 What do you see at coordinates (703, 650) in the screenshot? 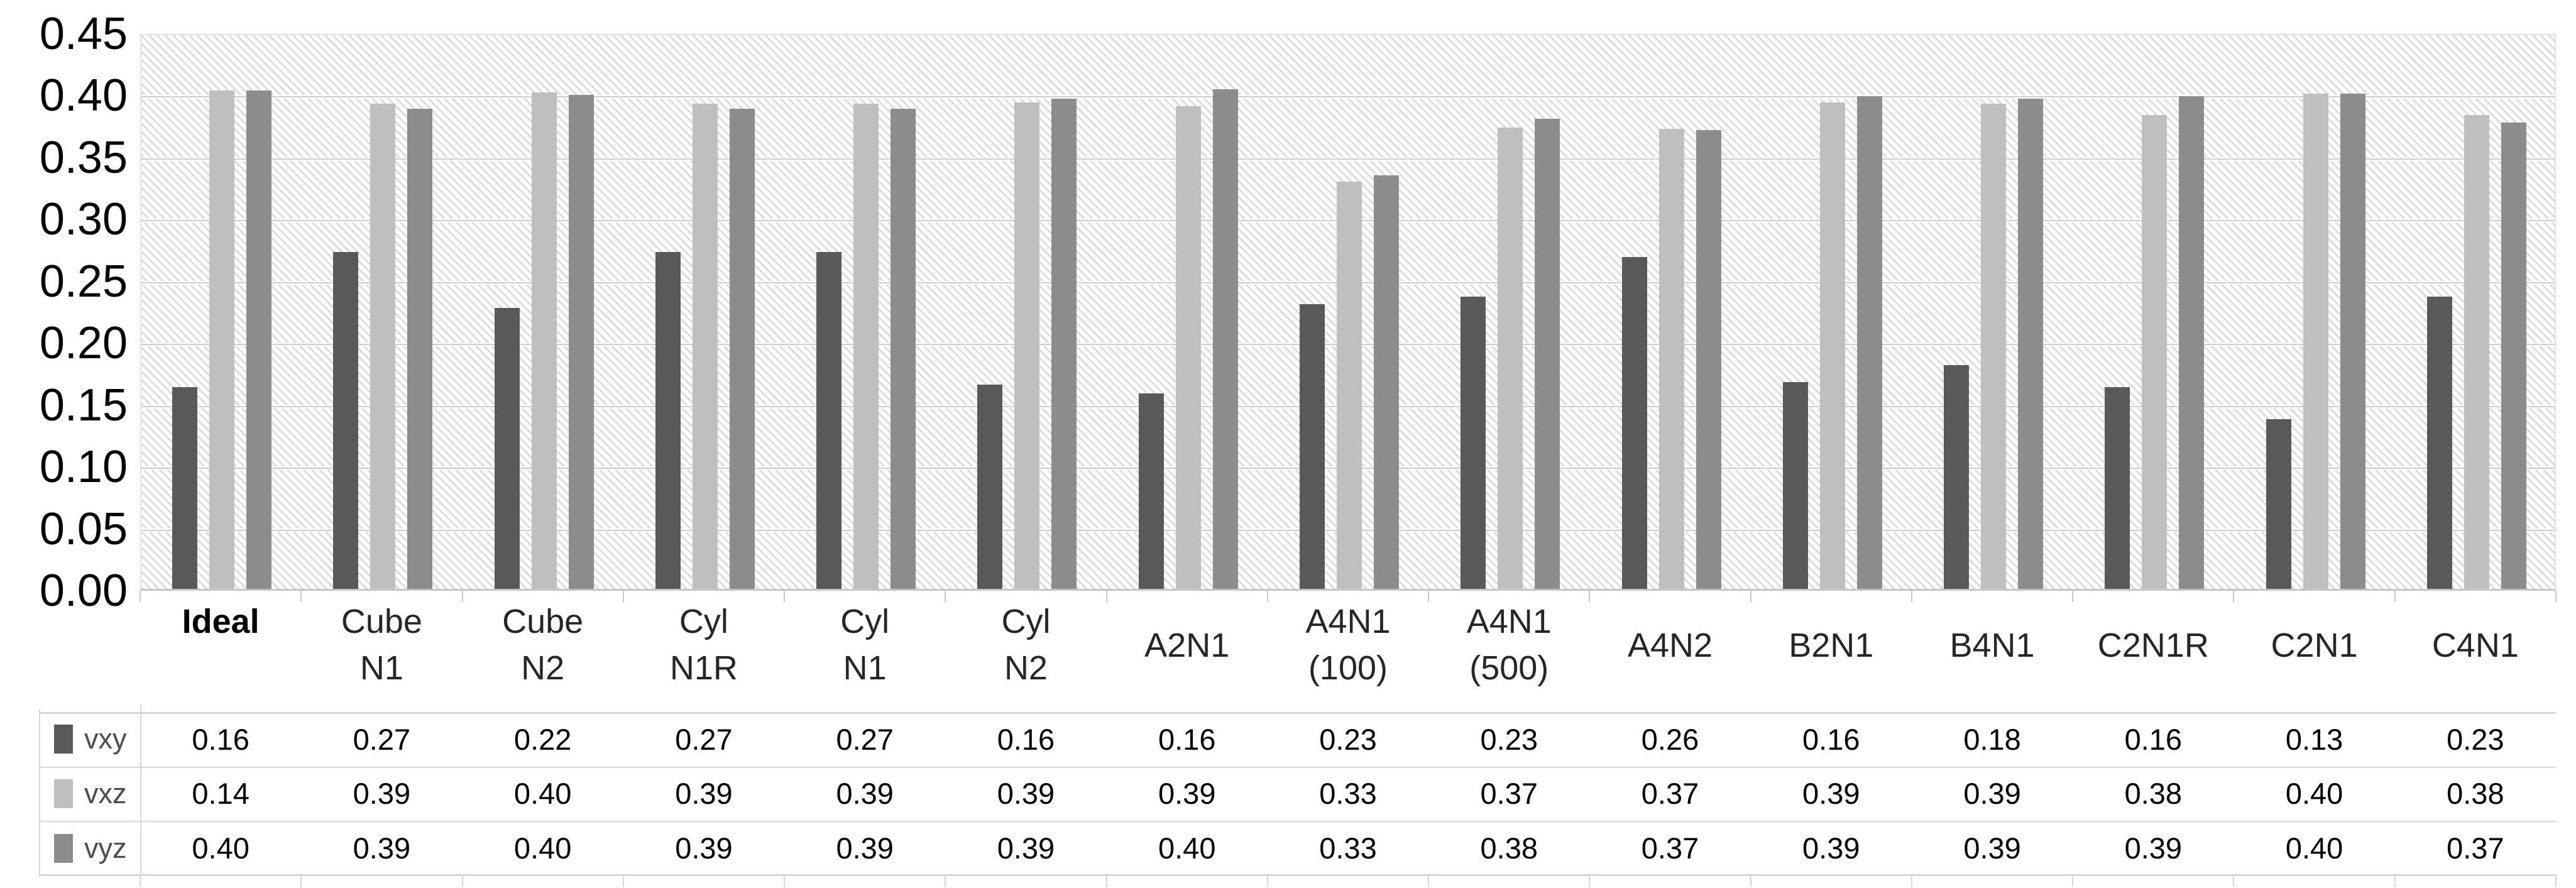
I see `x-label-cyl-n1r: Cyl N1R` at bounding box center [703, 650].